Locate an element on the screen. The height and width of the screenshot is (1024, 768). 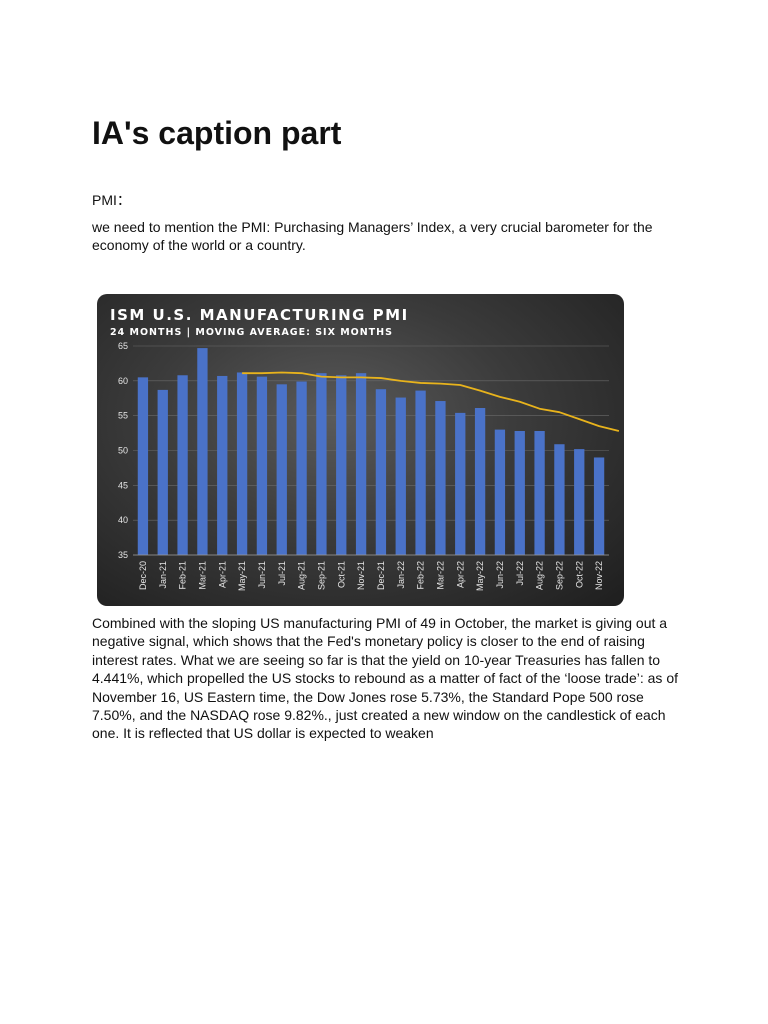
x-tick-label: Aug-22 is located at coordinates (540, 575).